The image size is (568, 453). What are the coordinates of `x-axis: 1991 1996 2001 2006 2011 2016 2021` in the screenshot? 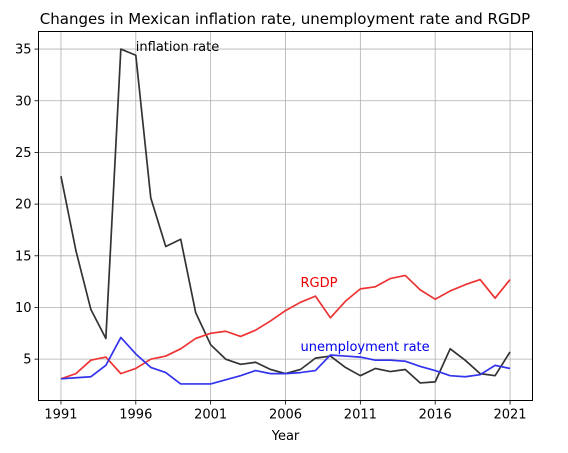 It's located at (285, 411).